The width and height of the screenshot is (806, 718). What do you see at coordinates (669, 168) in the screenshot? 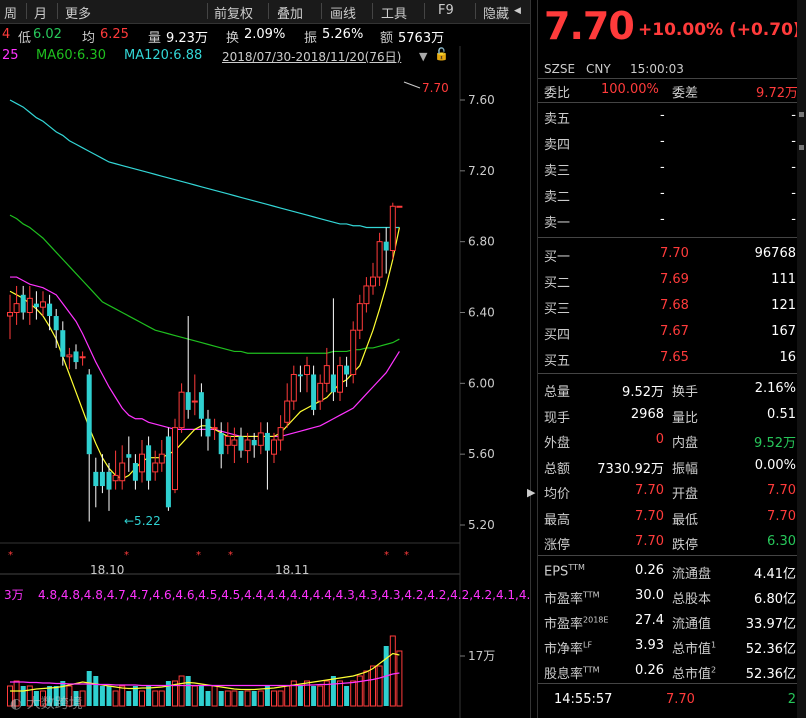
I see `ask-row: 卖三 - -` at bounding box center [669, 168].